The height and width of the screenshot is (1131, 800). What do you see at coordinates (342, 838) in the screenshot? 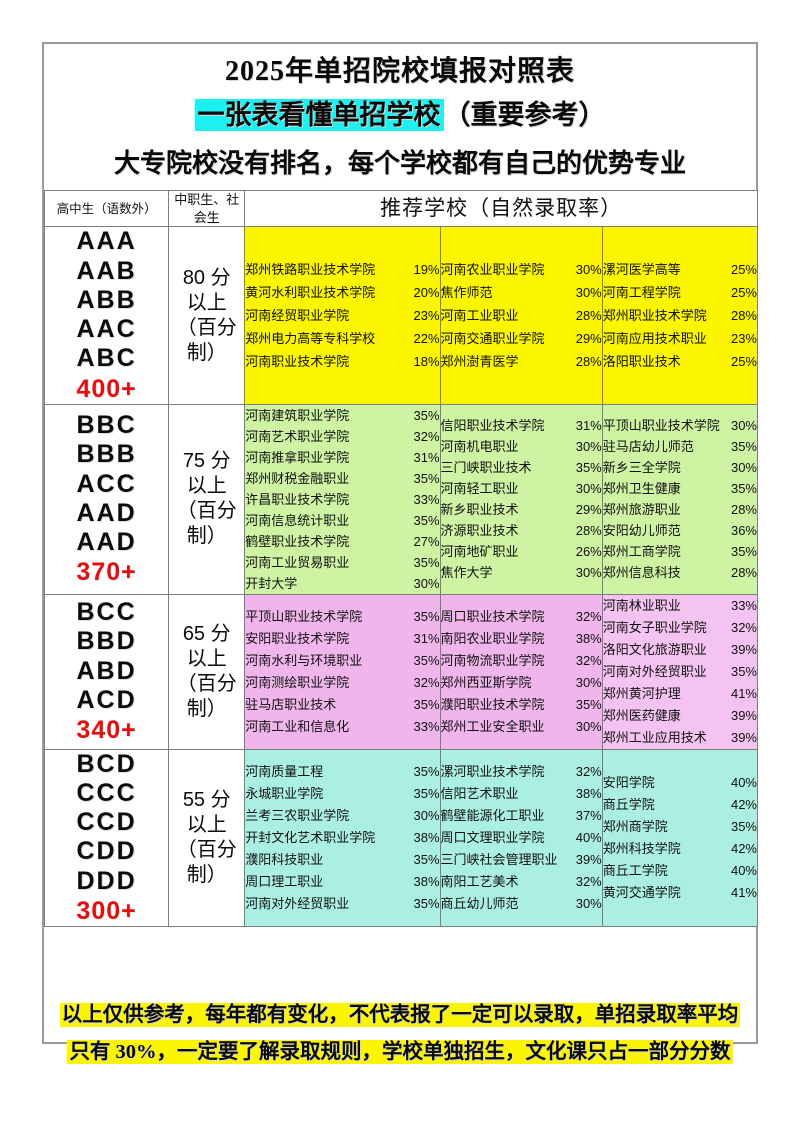
I see `school-entry: 开封文化艺术职业学院 38%` at bounding box center [342, 838].